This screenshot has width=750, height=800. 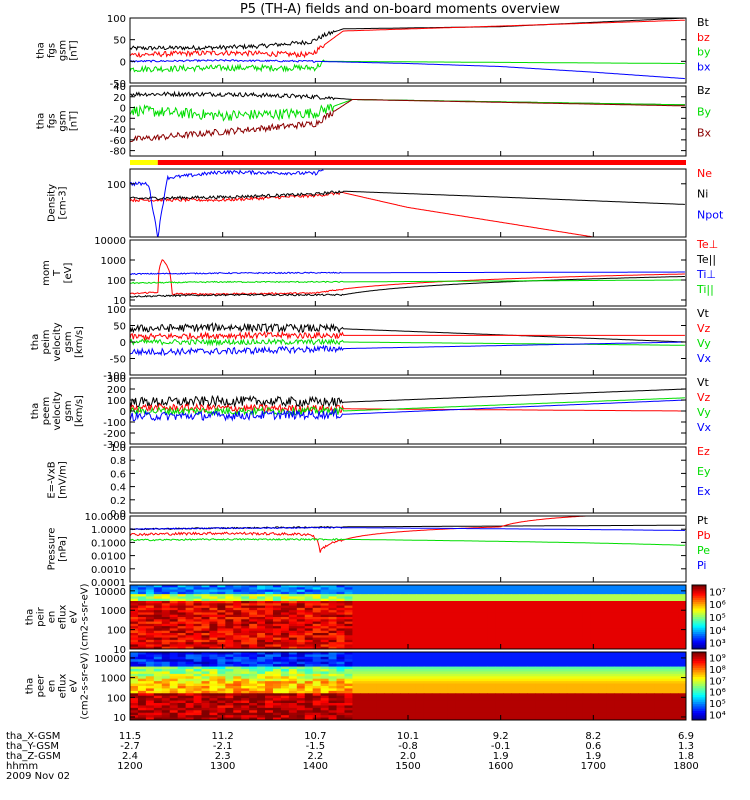 I want to click on y-tick-label: 20, so click(x=119, y=98).